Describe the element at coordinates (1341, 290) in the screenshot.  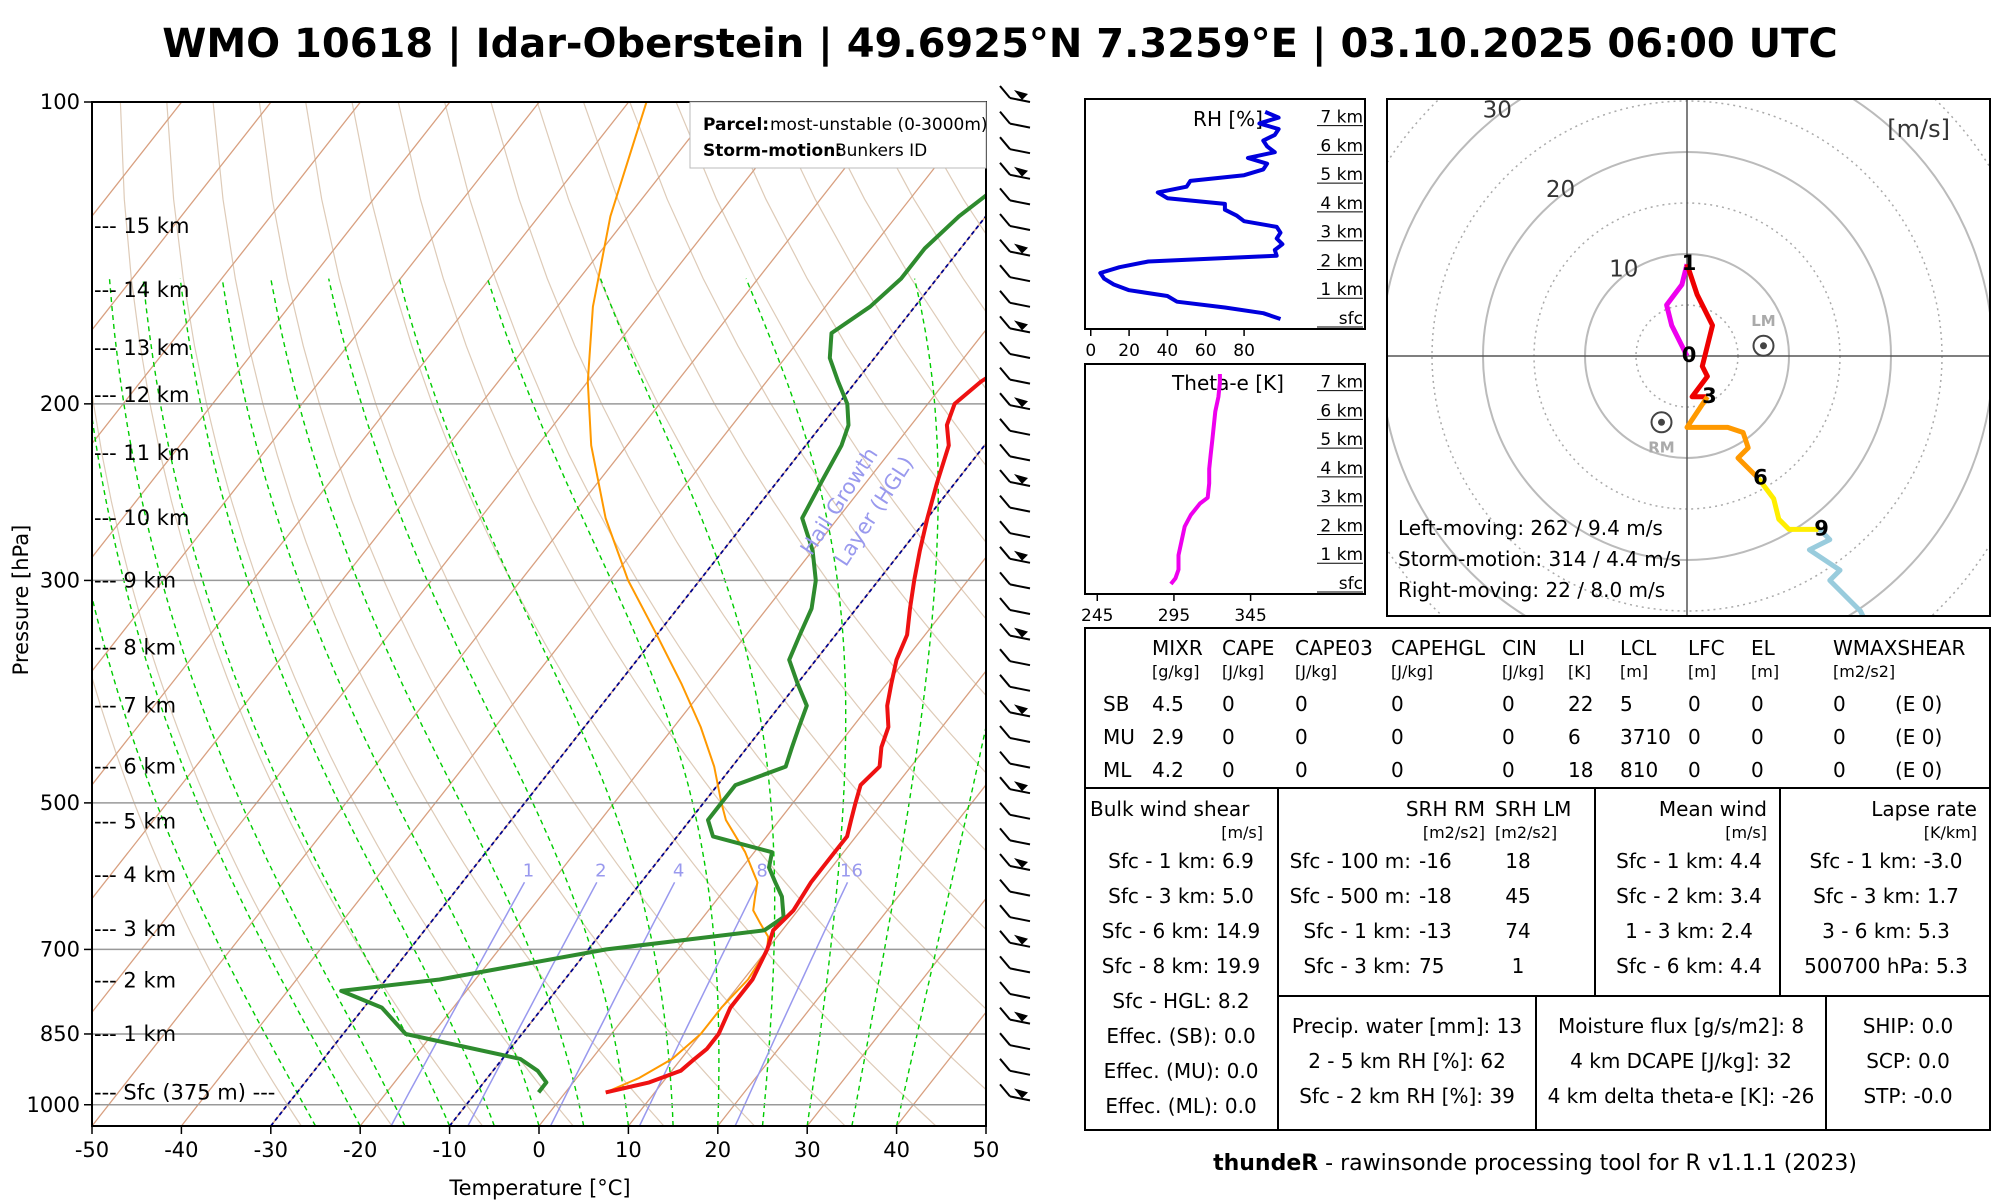
I see `rh-height-label: 1 km` at that location.